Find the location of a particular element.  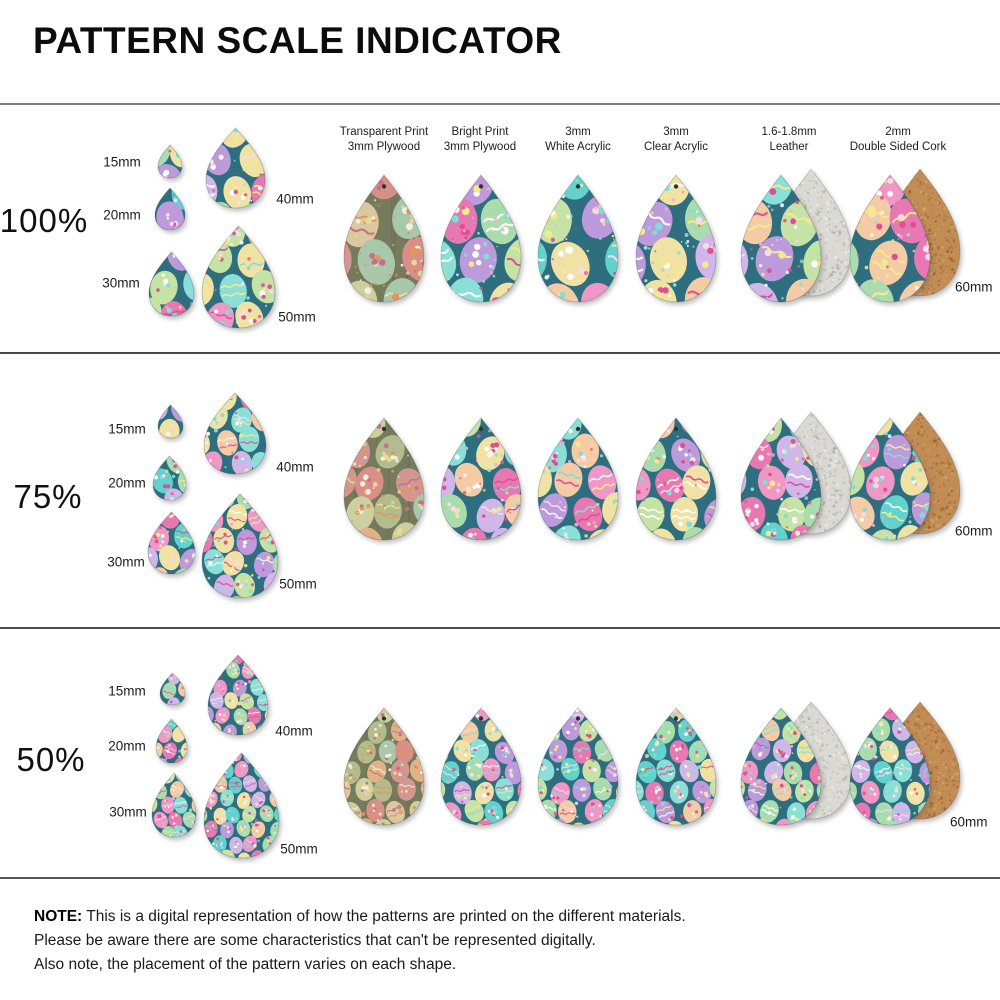

teardrop-100-leather is located at coordinates (781, 238).